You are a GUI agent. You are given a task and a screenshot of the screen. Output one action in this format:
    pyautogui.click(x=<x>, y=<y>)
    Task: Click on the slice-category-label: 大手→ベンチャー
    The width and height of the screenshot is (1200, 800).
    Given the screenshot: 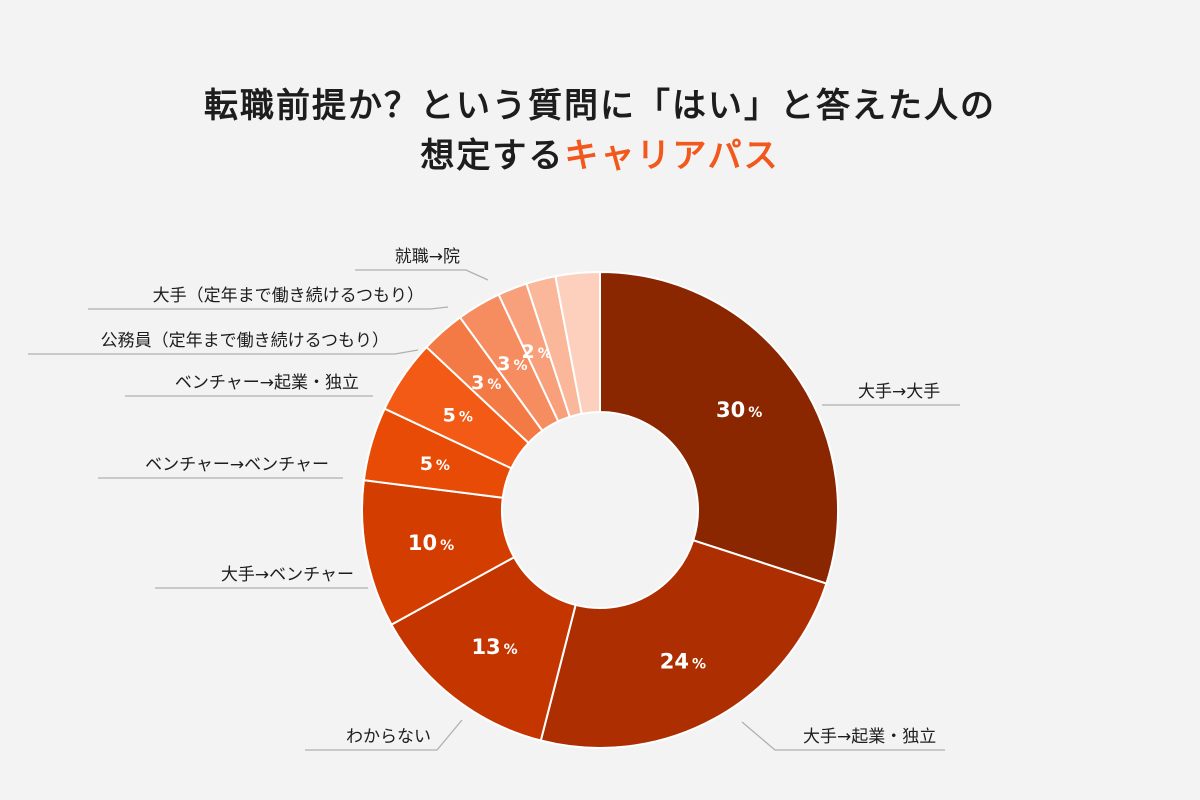 What is the action you would take?
    pyautogui.click(x=287, y=575)
    